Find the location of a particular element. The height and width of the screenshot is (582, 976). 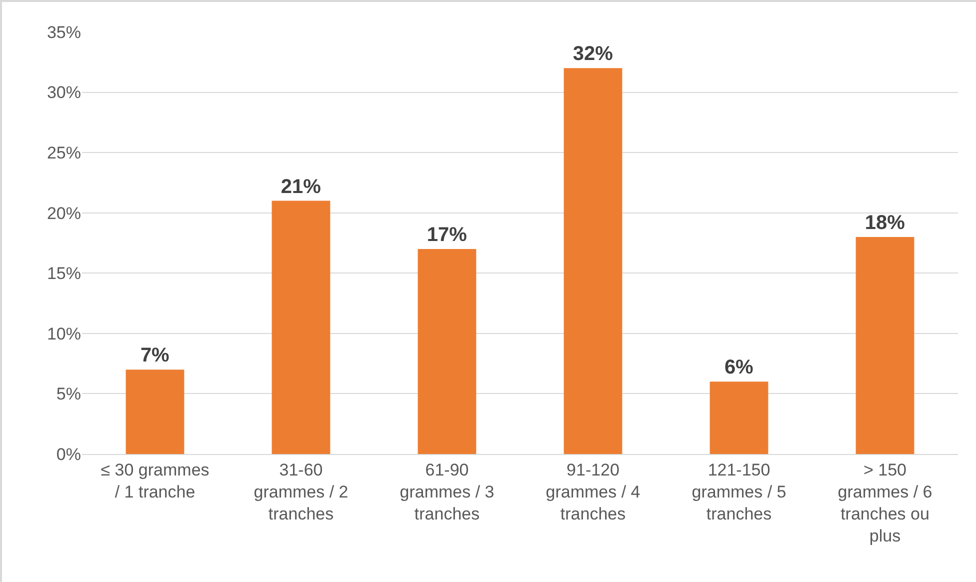

data-label: 21% is located at coordinates (301, 187).